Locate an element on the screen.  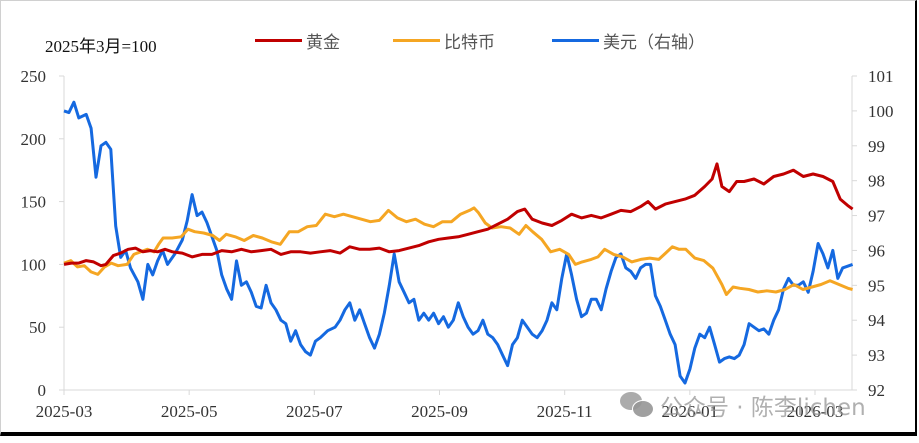
right-tick-label: 101 is located at coordinates (881, 76).